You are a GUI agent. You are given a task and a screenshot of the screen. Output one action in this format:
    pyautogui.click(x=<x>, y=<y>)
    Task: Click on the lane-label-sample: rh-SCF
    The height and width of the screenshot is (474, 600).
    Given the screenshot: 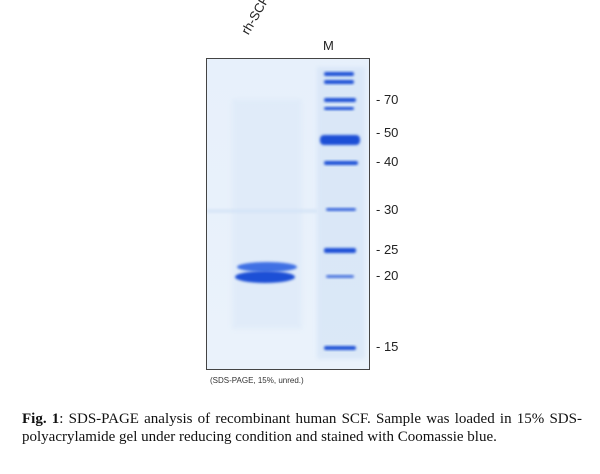 What is the action you would take?
    pyautogui.click(x=255, y=19)
    